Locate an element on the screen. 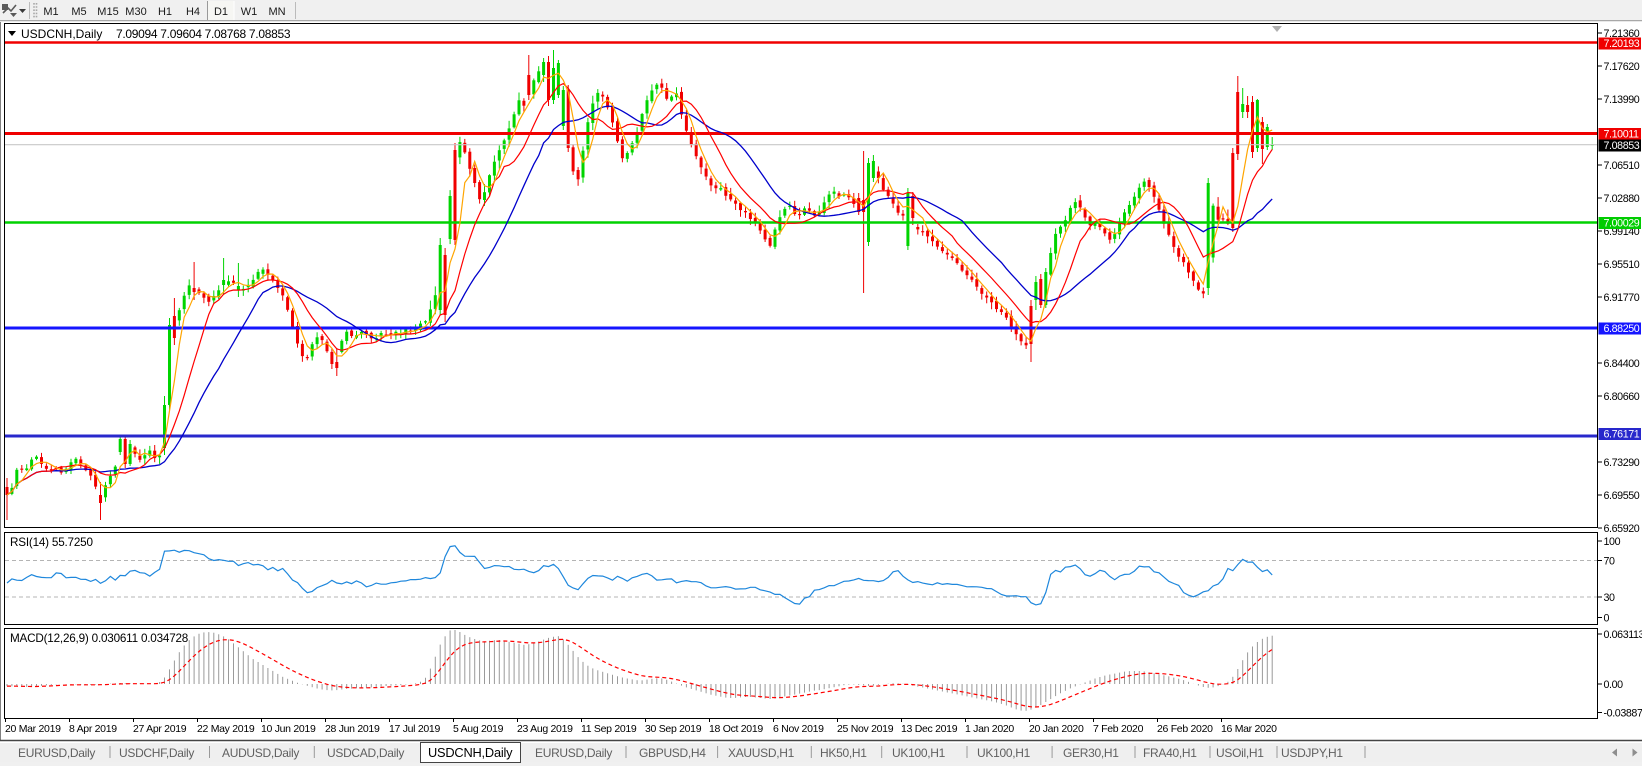  svg-text: 0.063113 is located at coordinates (1623, 635).